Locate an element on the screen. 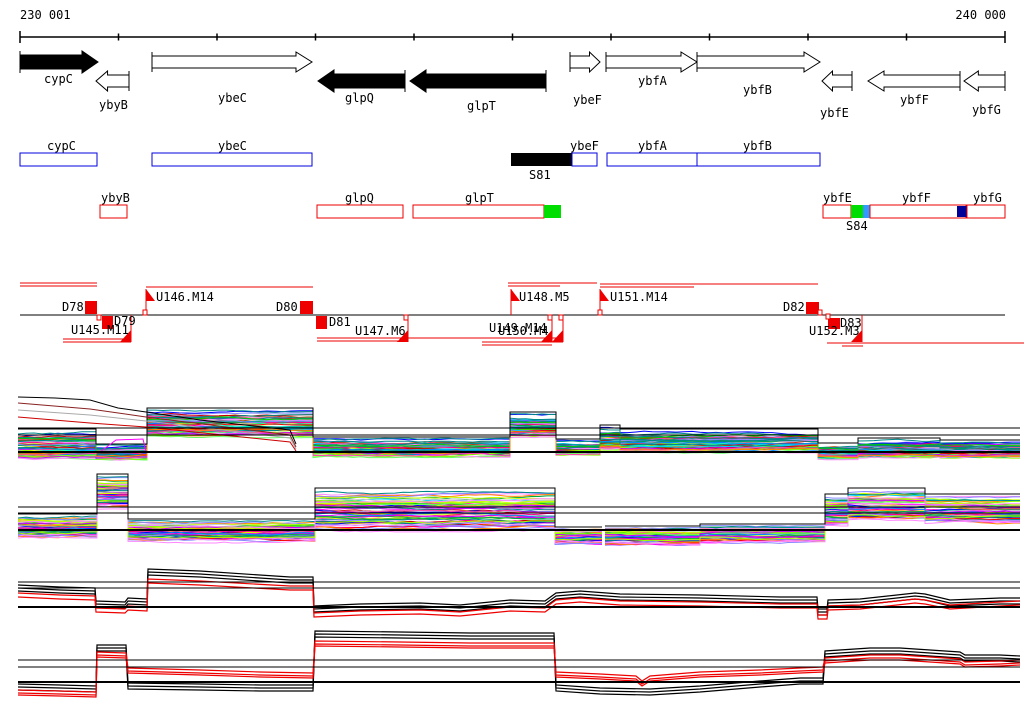  segment-box-ybeC is located at coordinates (232, 159).